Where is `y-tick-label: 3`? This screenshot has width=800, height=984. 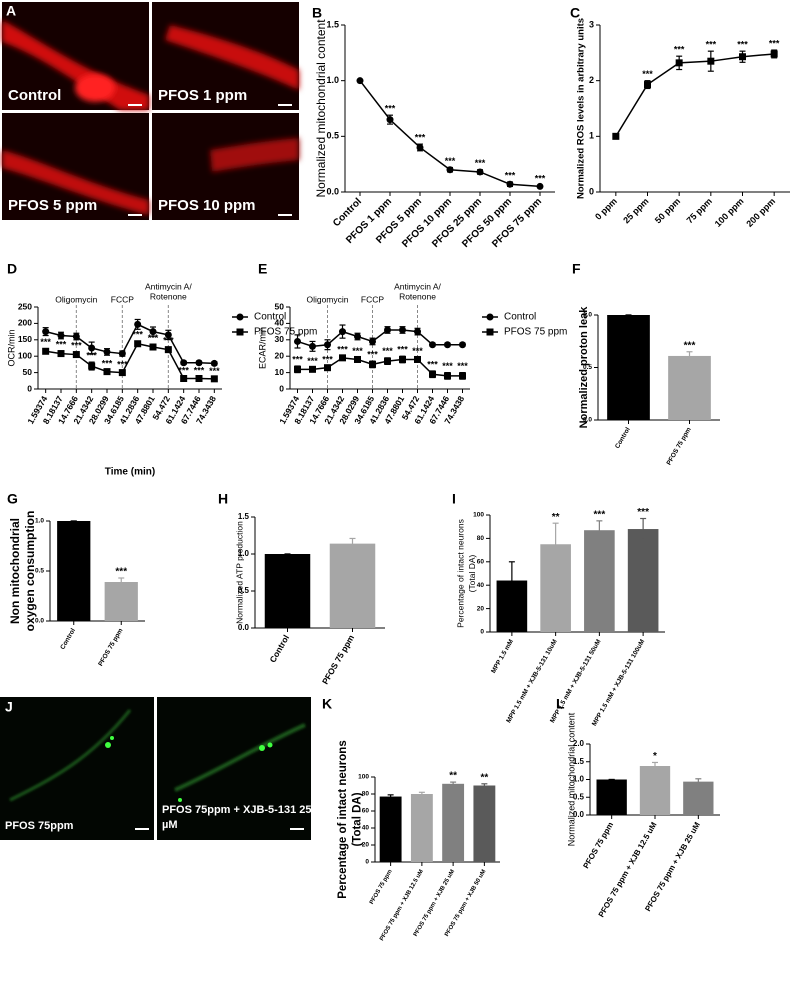 y-tick-label: 3 is located at coordinates (591, 24).